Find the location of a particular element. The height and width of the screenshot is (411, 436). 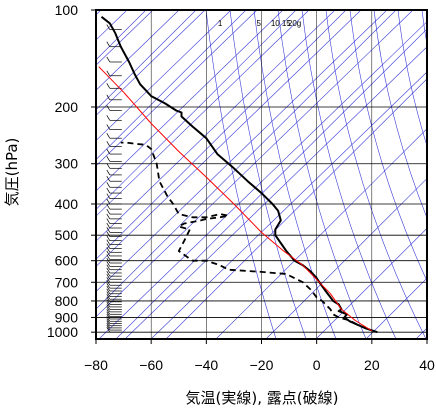

y-tick-label: 300 is located at coordinates (67, 164).